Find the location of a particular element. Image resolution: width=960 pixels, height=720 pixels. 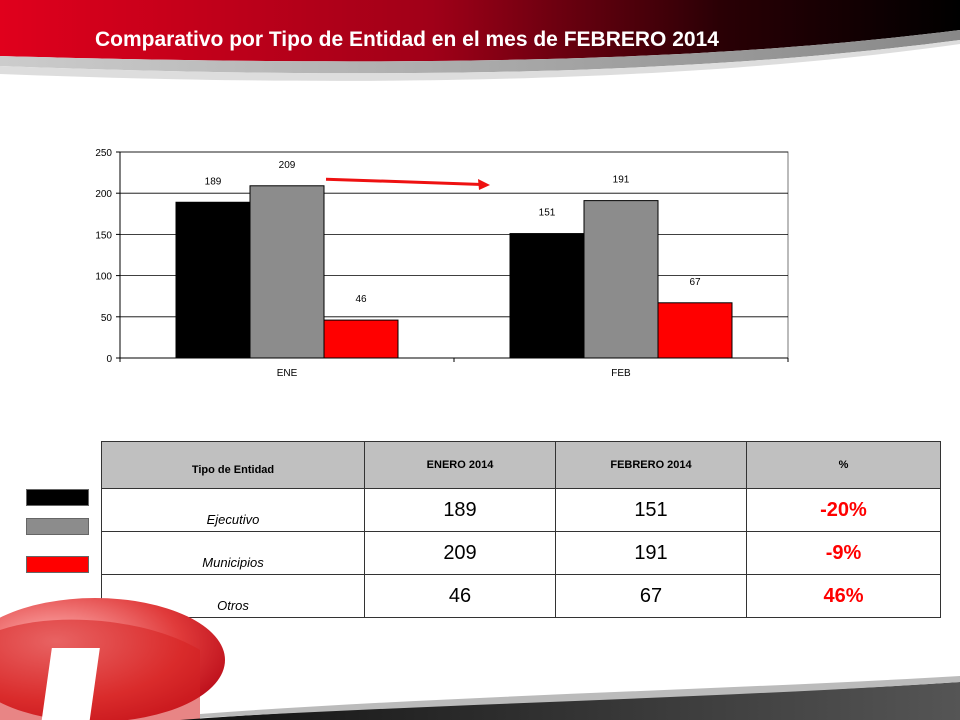

swatch-ejecutivo is located at coordinates (57, 497).